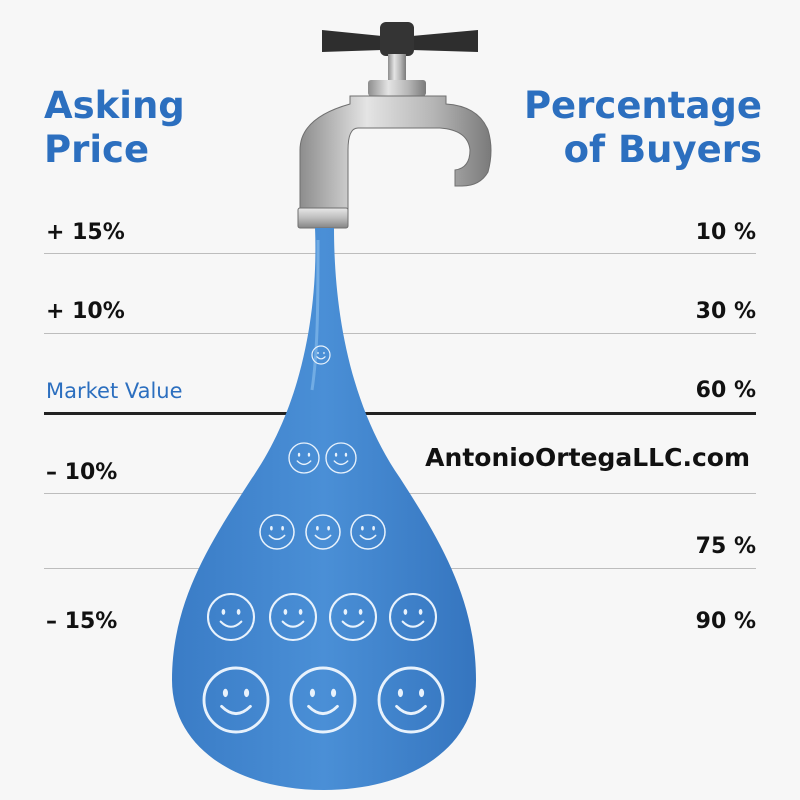 The image size is (800, 800). Describe the element at coordinates (394, 125) in the screenshot. I see `faucet-icon` at that location.